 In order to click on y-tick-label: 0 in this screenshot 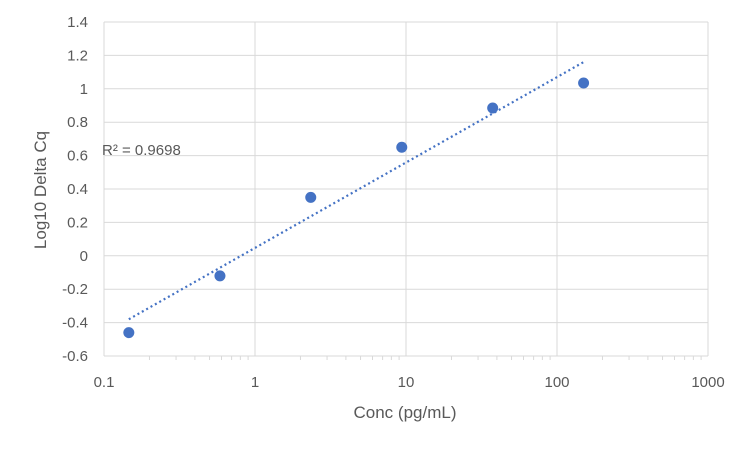, I will do `click(84, 256)`.